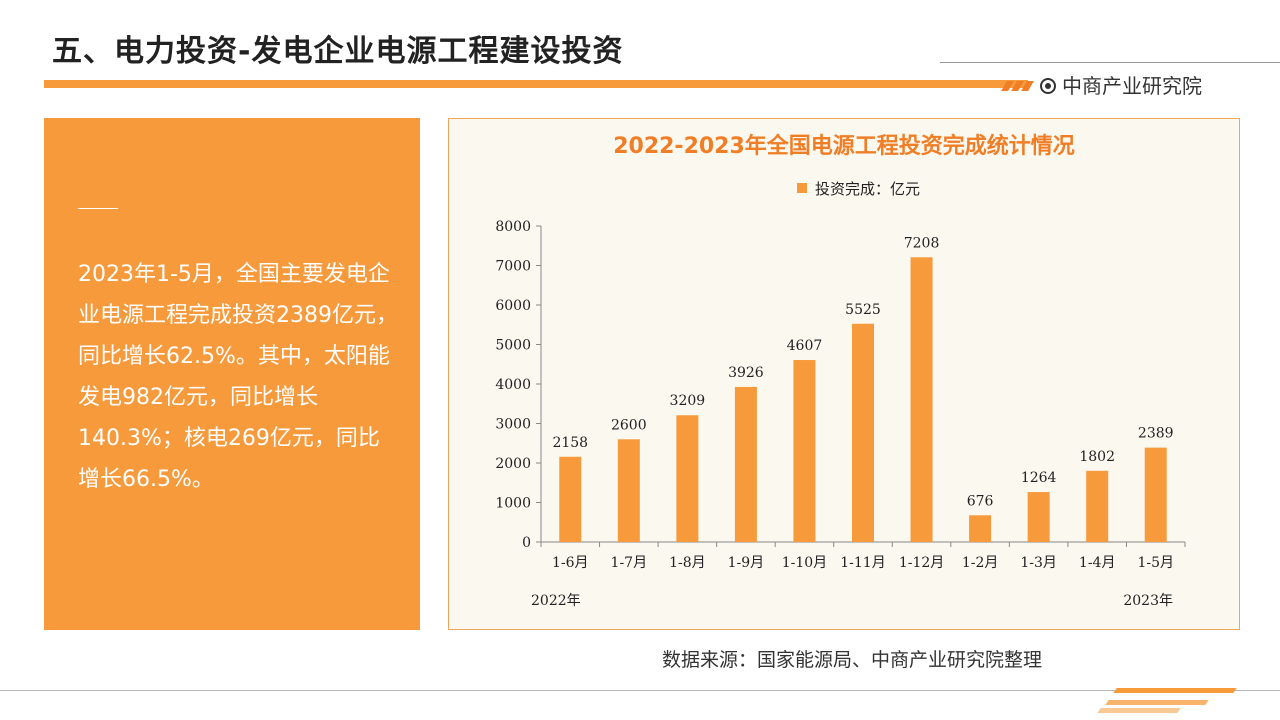 The width and height of the screenshot is (1280, 720). I want to click on x-tick-label: 1-6月, so click(570, 563).